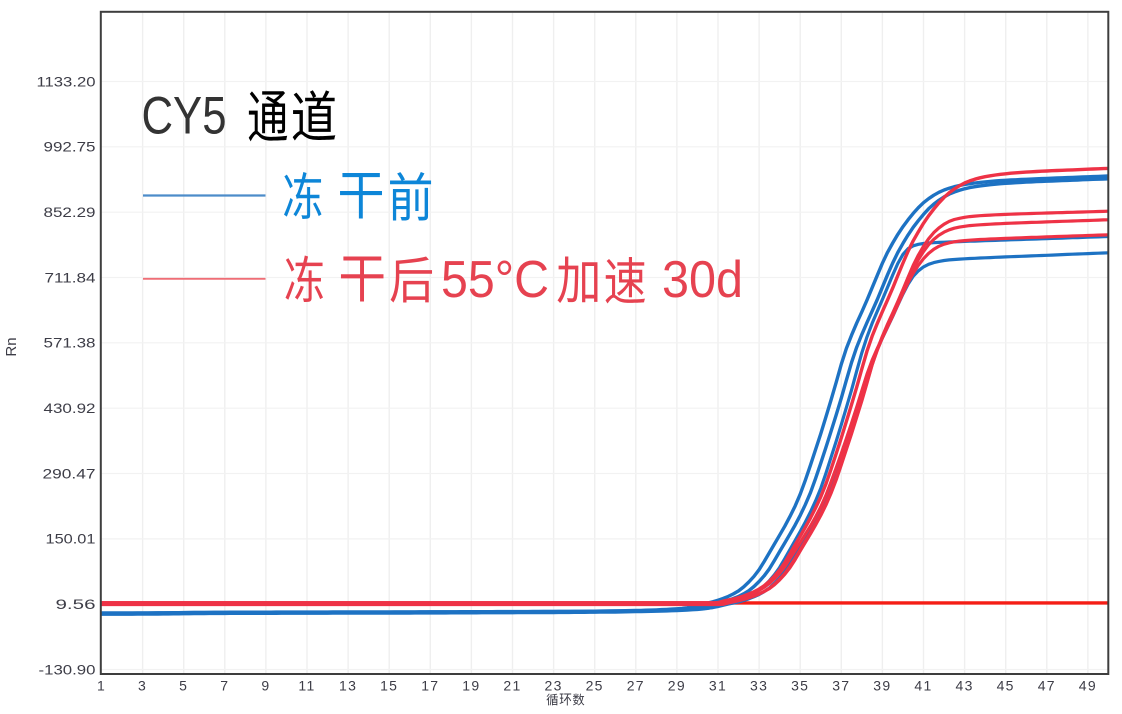 This screenshot has width=1122, height=714. I want to click on svg-text: 49, so click(1088, 686).